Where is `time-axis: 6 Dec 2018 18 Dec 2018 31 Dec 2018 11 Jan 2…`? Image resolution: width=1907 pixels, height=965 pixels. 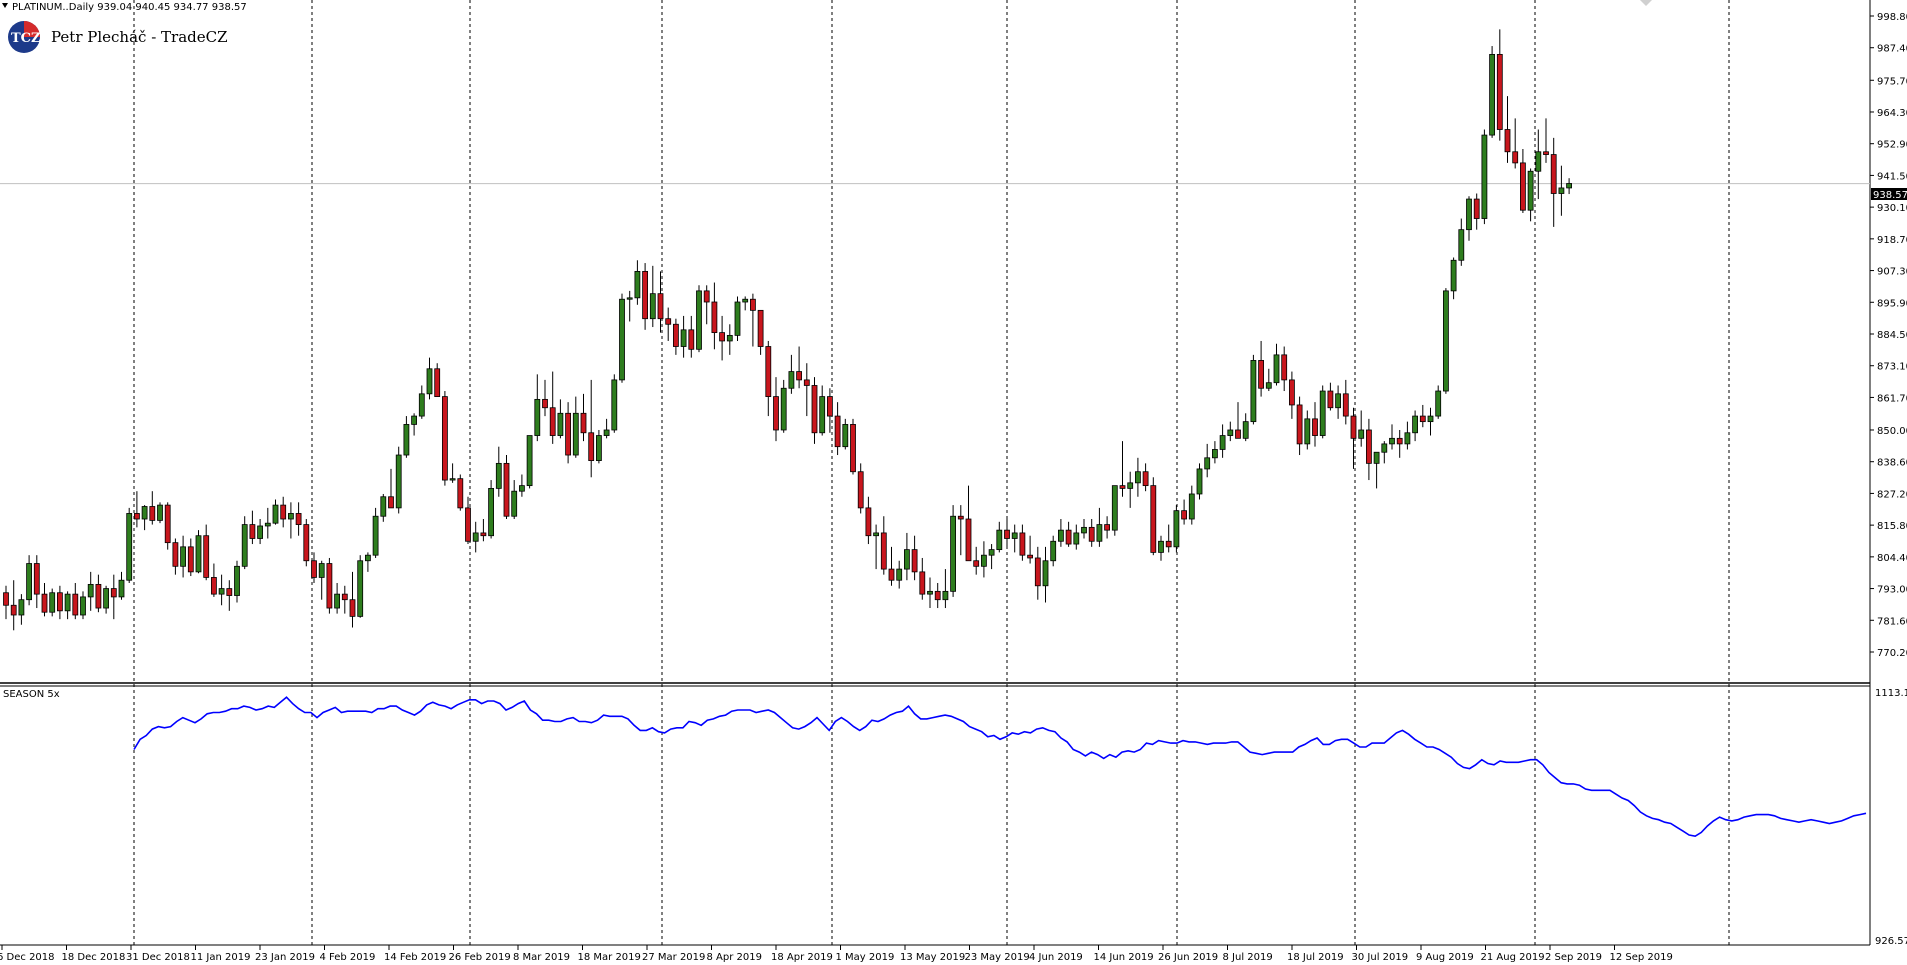 time-axis: 6 Dec 2018 18 Dec 2018 31 Dec 2018 11 Jan 2… is located at coordinates (836, 954).